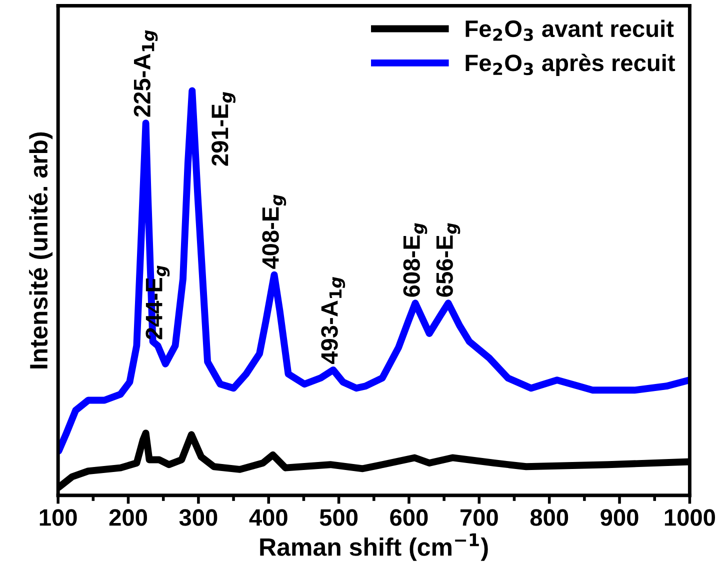  What do you see at coordinates (268, 517) in the screenshot?
I see `x-tick-label: 400` at bounding box center [268, 517].